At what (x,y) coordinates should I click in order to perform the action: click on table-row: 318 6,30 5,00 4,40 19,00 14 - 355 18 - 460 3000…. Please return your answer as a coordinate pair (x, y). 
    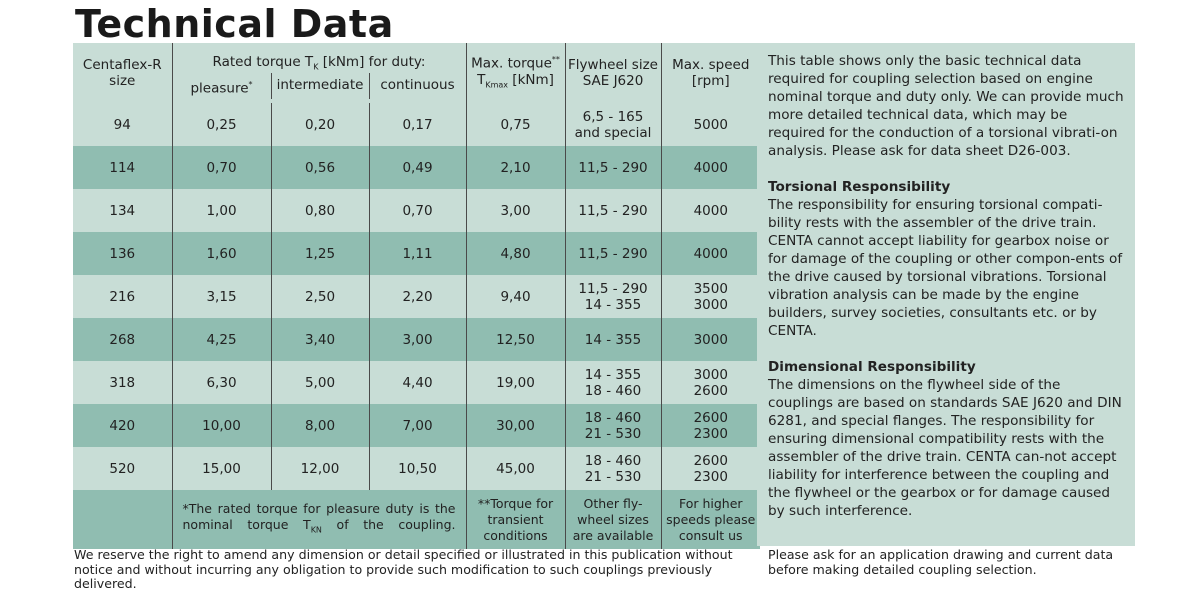
    Looking at the image, I should click on (416, 382).